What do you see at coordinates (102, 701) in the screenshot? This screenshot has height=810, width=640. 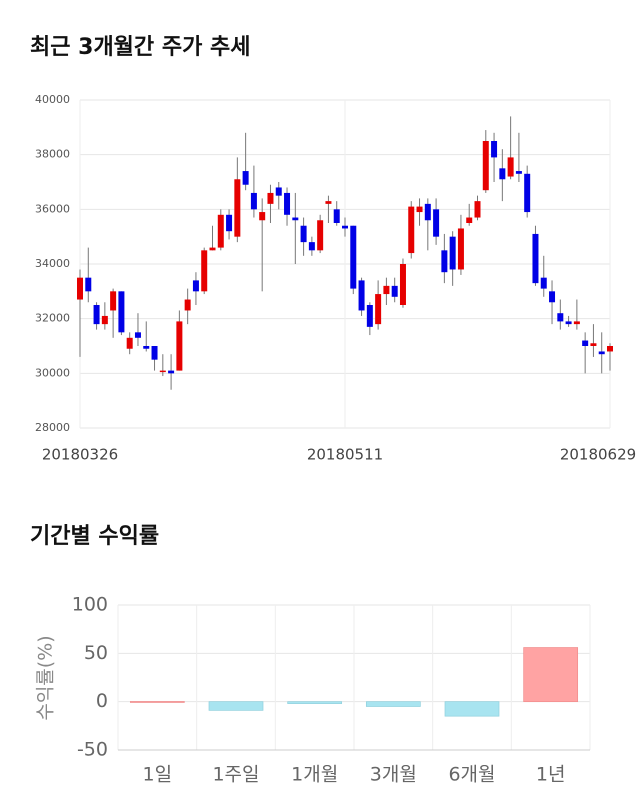 I see `y-tick-label: 0` at bounding box center [102, 701].